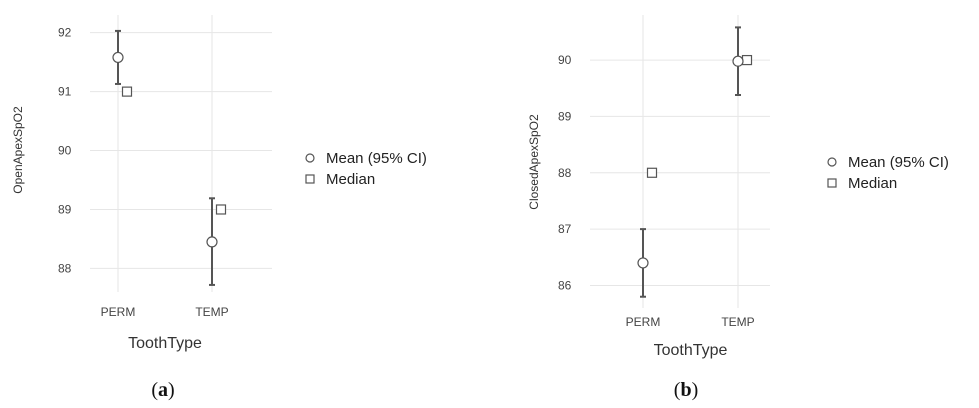 The width and height of the screenshot is (979, 408). What do you see at coordinates (65, 33) in the screenshot?
I see `y-tick-label: 92` at bounding box center [65, 33].